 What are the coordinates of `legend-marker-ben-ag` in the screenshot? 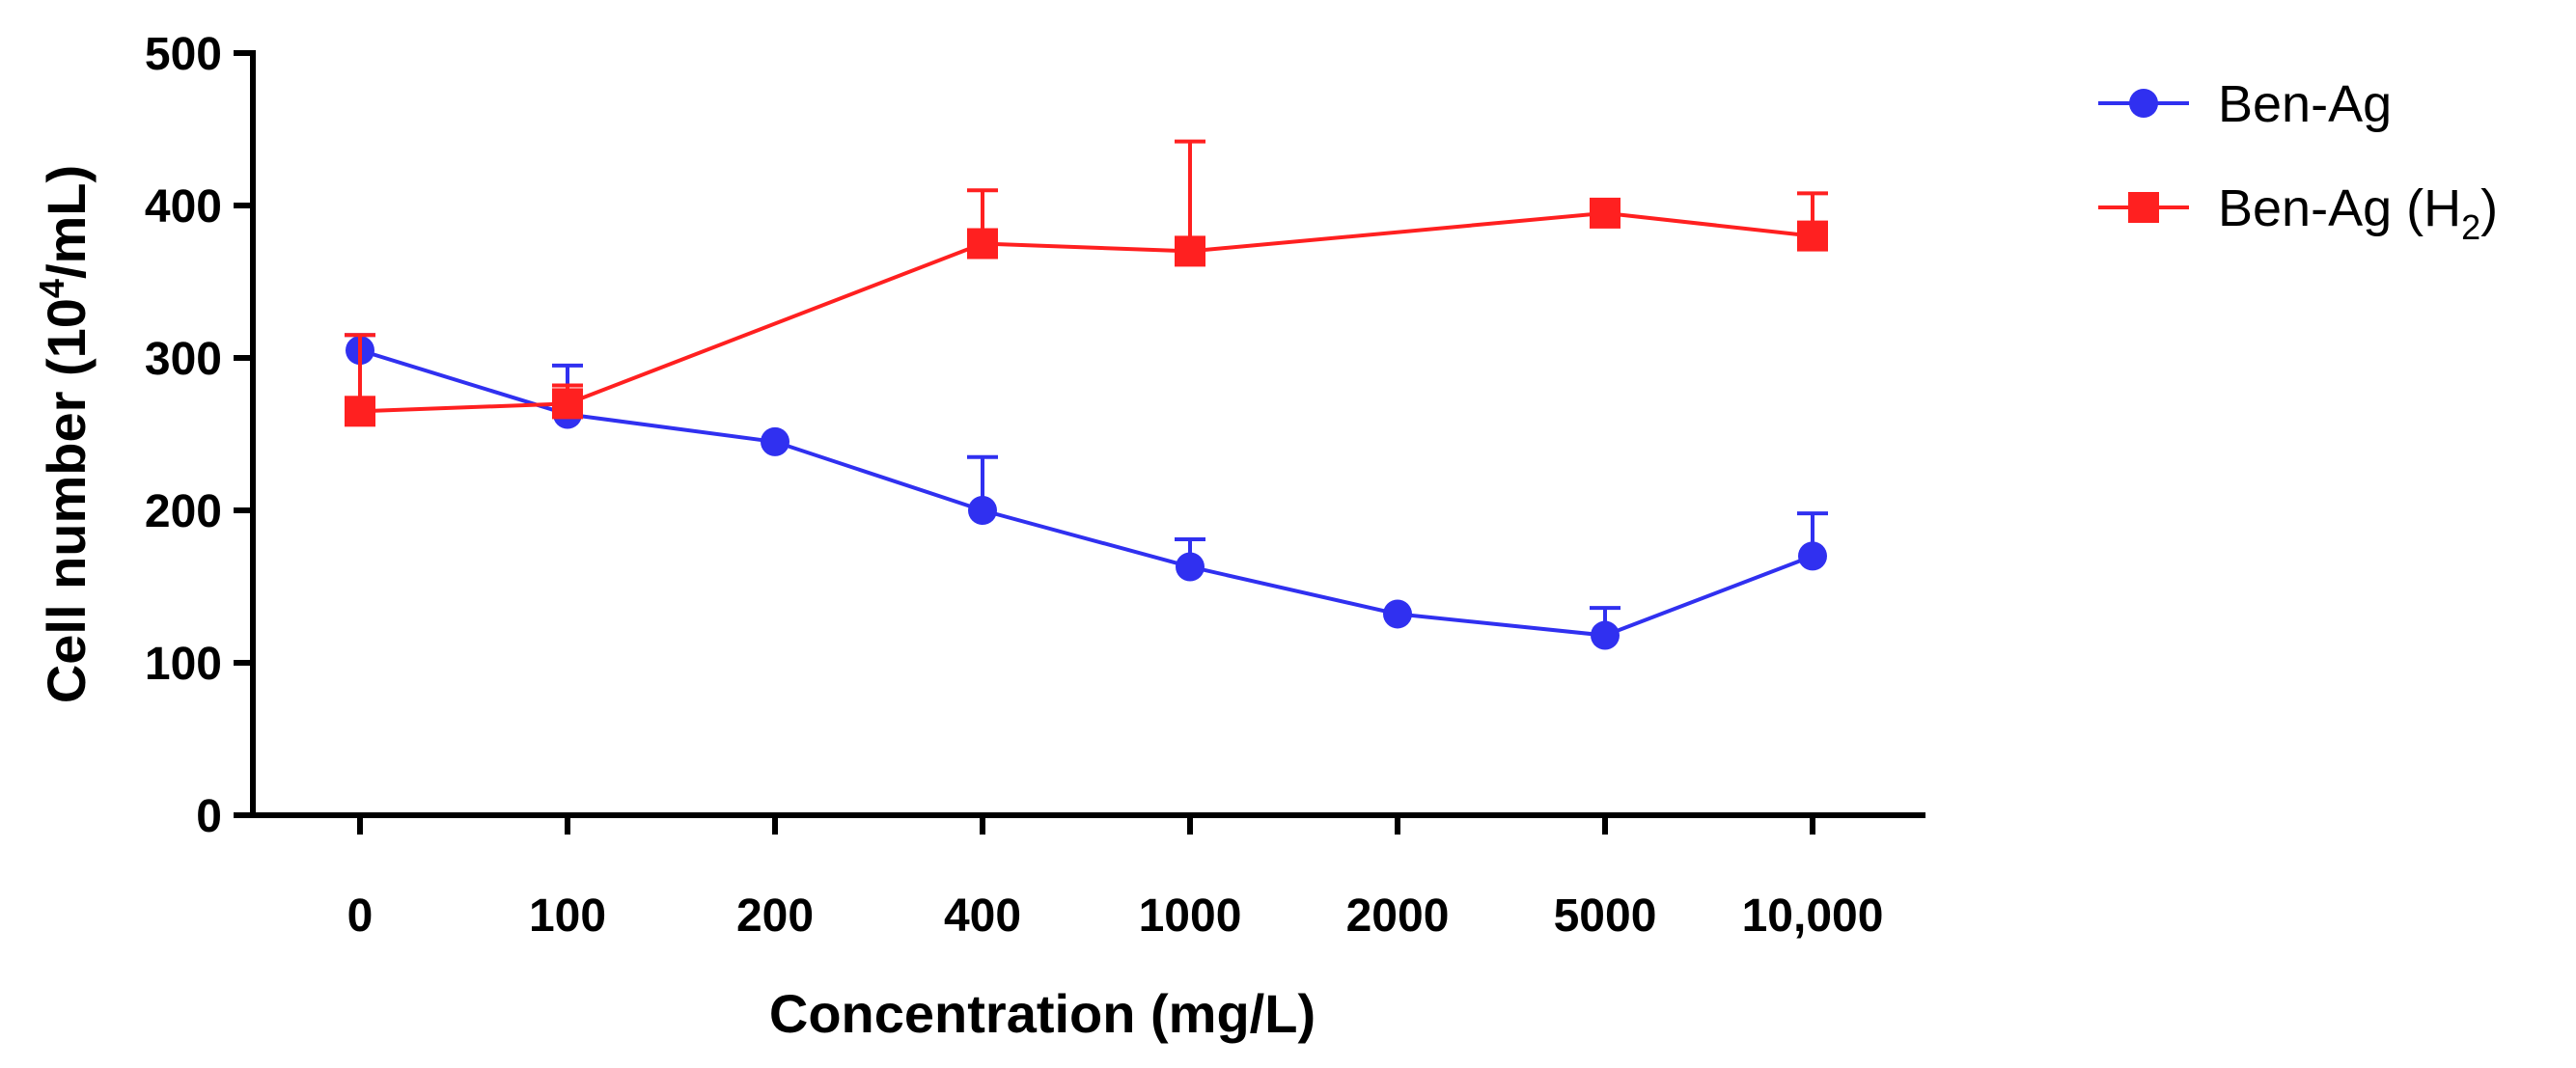 It's located at (2143, 103).